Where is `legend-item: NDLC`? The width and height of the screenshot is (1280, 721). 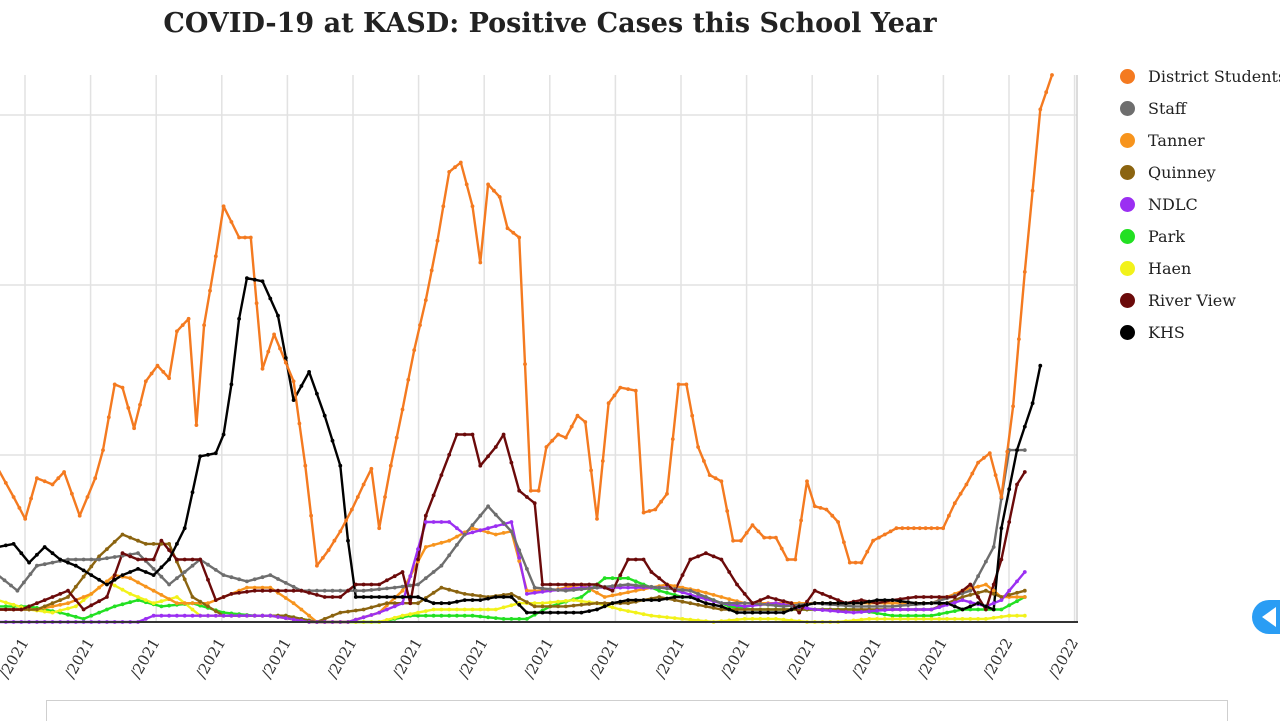
legend-item: NDLC is located at coordinates (1200, 204).